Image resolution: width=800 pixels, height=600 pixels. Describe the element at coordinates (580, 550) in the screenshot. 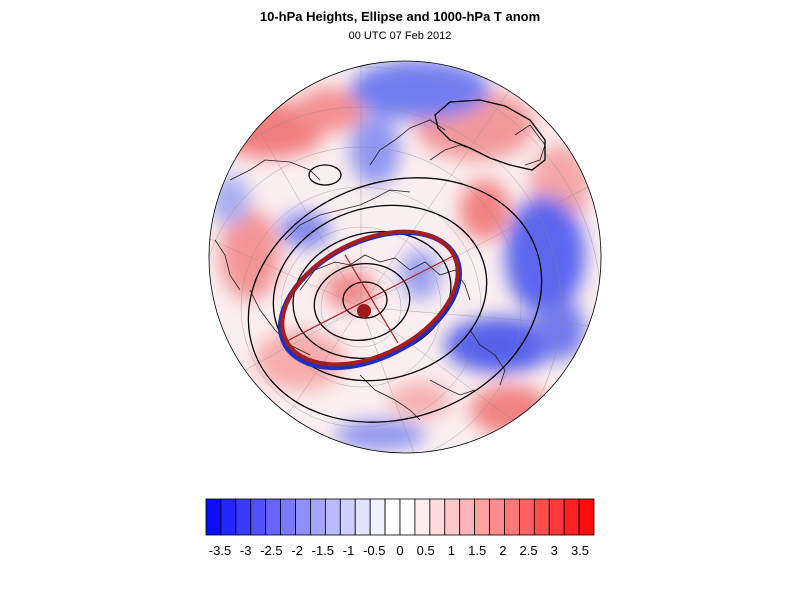

I see `colorbar-tick-label: 3.5` at that location.